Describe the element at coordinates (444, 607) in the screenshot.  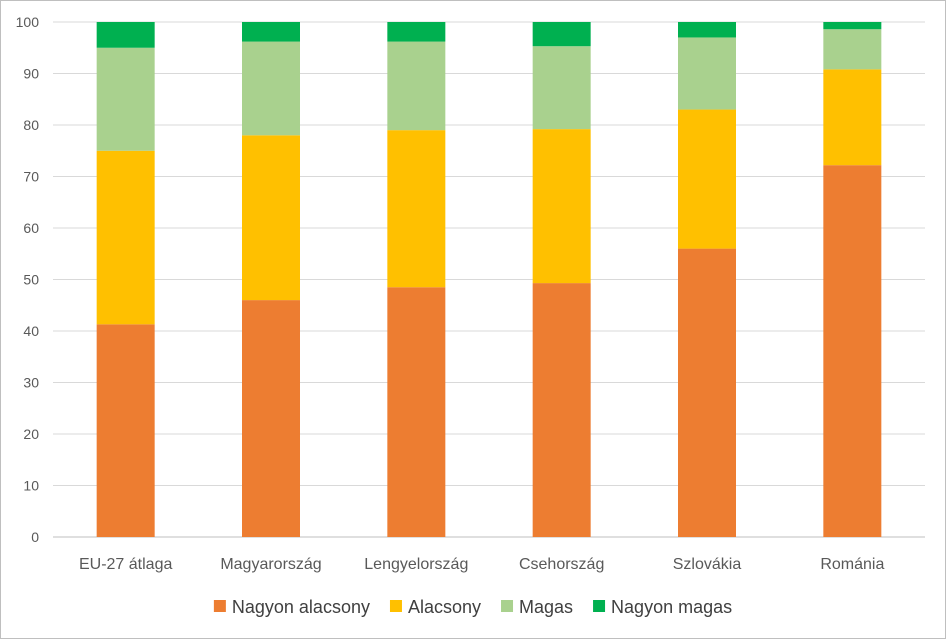
I see `legend-label: Alacsony` at that location.